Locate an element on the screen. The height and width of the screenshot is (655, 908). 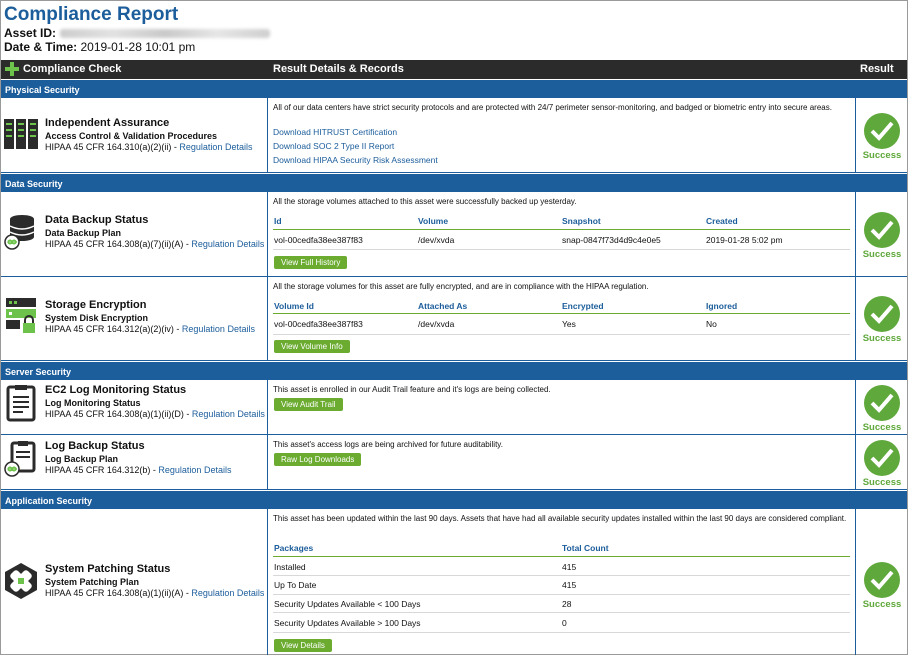
cell-created: 2019-01-28 5:02 pm is located at coordinates (744, 240).